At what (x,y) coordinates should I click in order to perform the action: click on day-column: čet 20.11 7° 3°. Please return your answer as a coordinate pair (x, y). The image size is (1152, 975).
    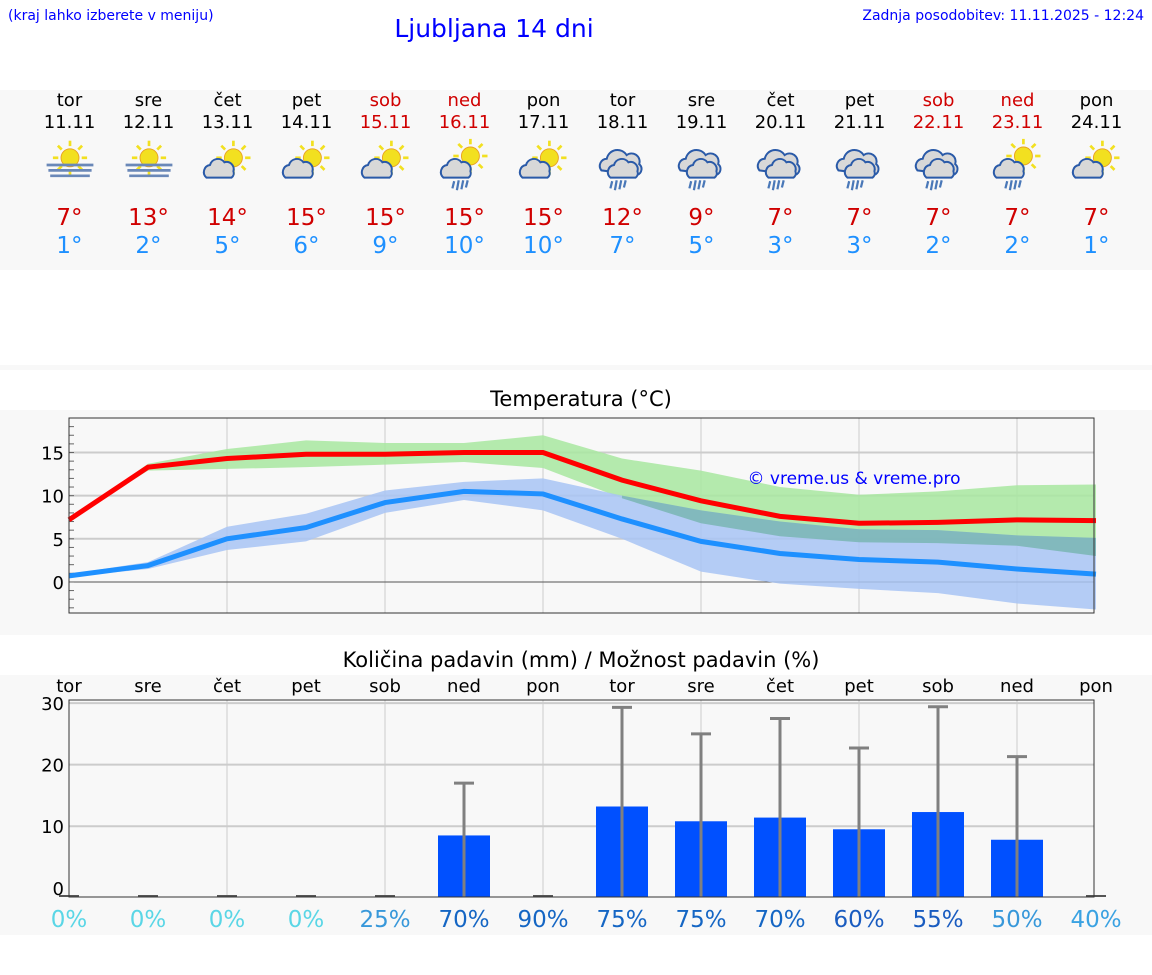
    Looking at the image, I should click on (780, 175).